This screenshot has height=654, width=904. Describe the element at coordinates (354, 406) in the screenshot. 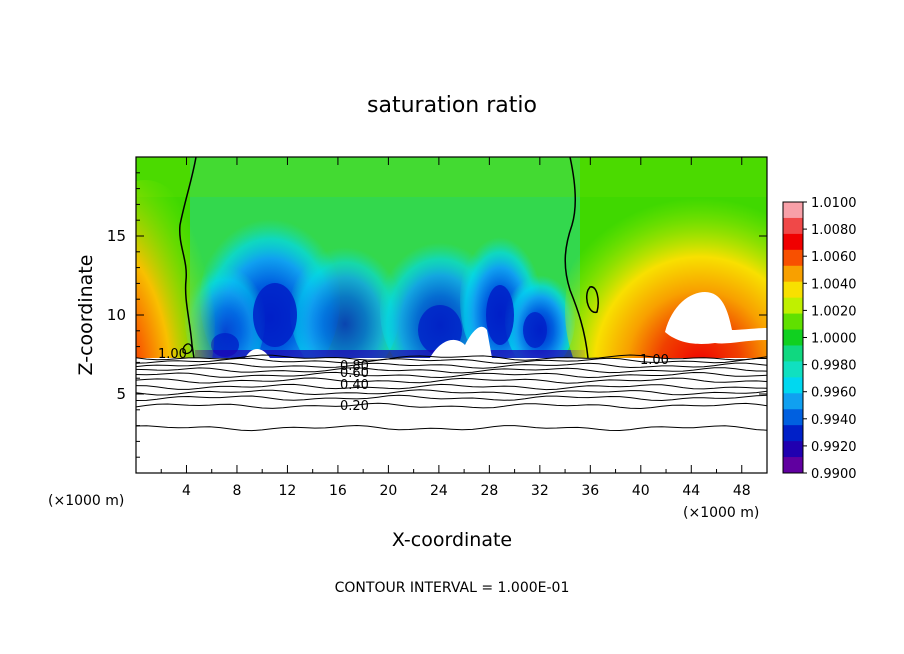

I see `contour-label: 0.20` at that location.